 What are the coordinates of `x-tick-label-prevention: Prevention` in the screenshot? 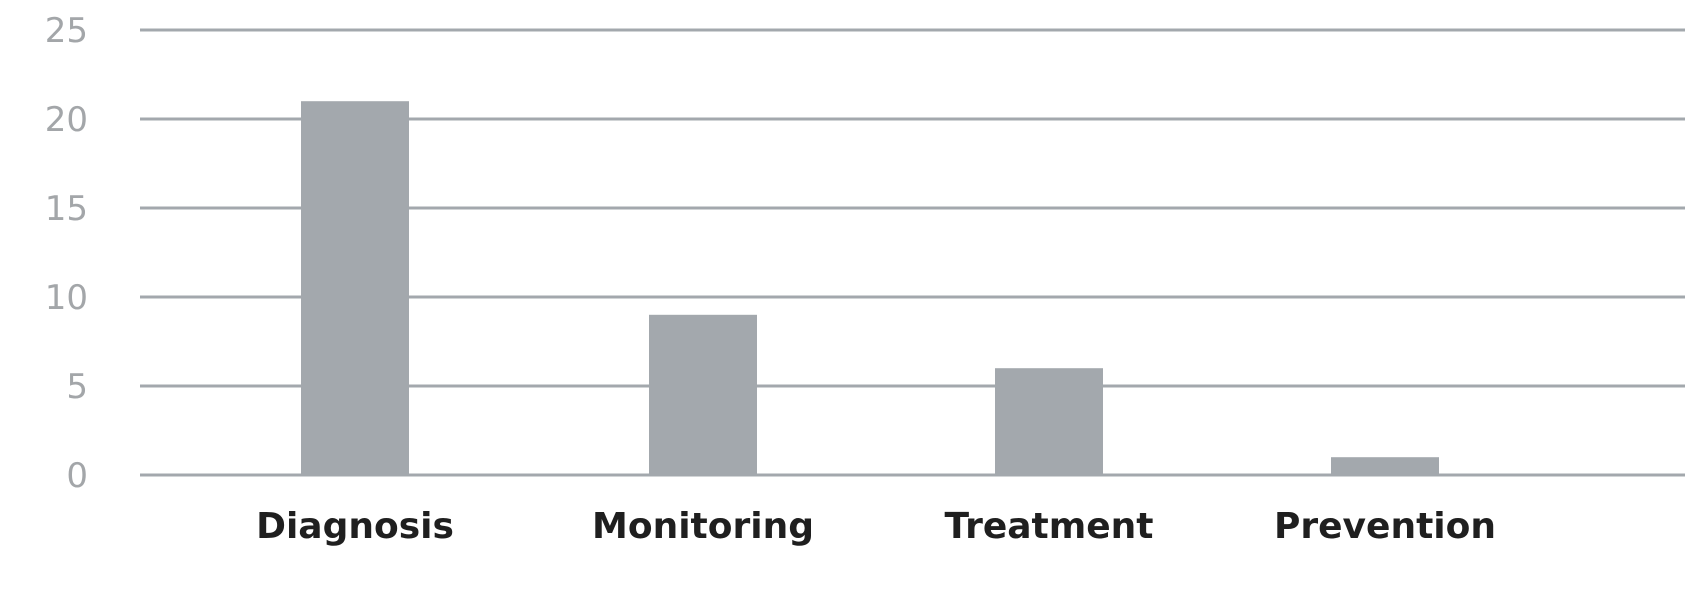 It's located at (1385, 526).